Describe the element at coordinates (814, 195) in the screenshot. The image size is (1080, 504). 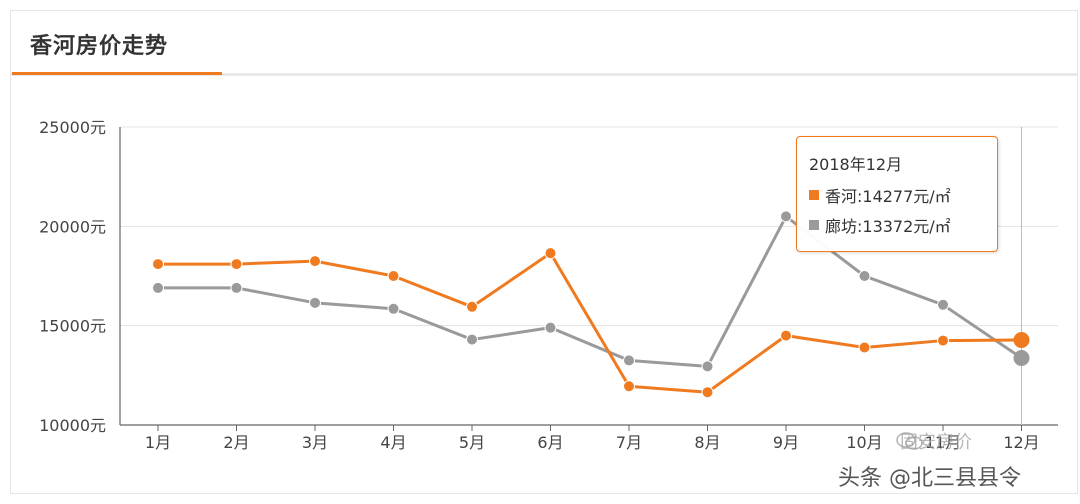
I see `legend-swatch-xianghe` at that location.